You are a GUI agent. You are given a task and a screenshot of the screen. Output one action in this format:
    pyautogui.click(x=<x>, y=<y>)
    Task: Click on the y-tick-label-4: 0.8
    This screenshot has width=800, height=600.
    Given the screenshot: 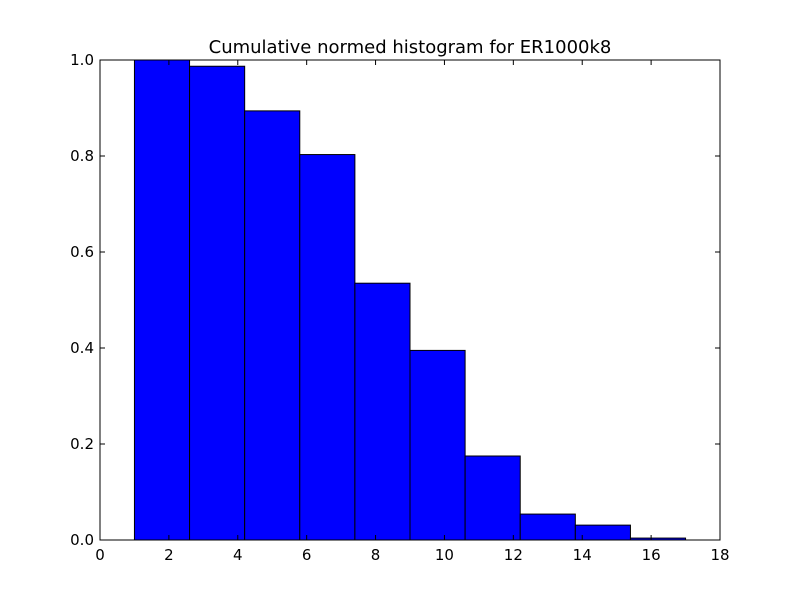 What is the action you would take?
    pyautogui.click(x=82, y=156)
    